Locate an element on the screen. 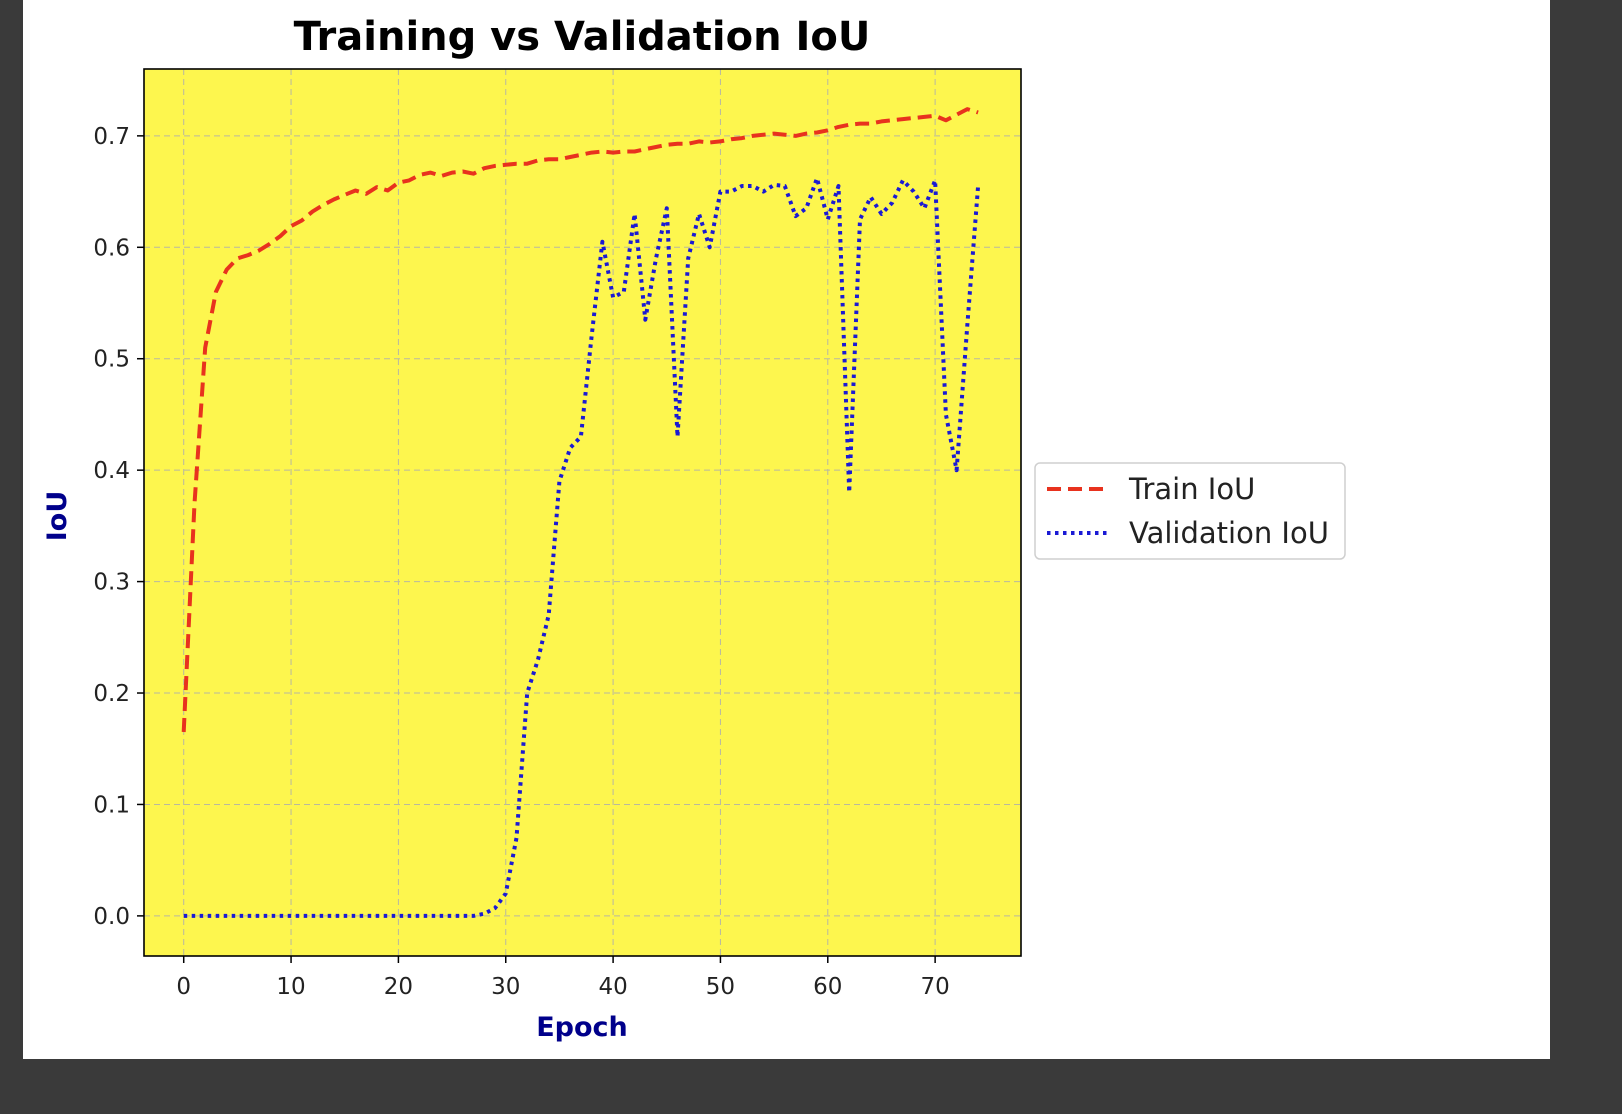  x-tick-label: 0 is located at coordinates (183, 987).